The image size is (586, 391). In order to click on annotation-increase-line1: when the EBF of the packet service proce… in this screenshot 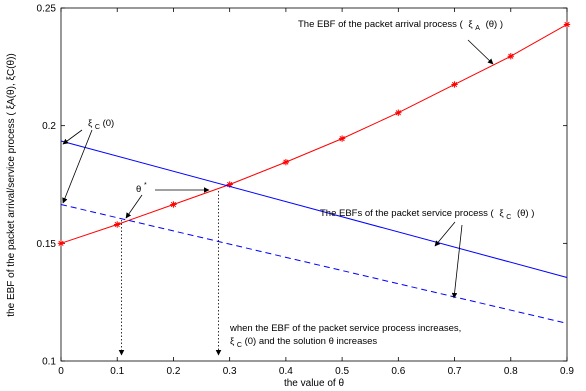, I will do `click(345, 328)`.